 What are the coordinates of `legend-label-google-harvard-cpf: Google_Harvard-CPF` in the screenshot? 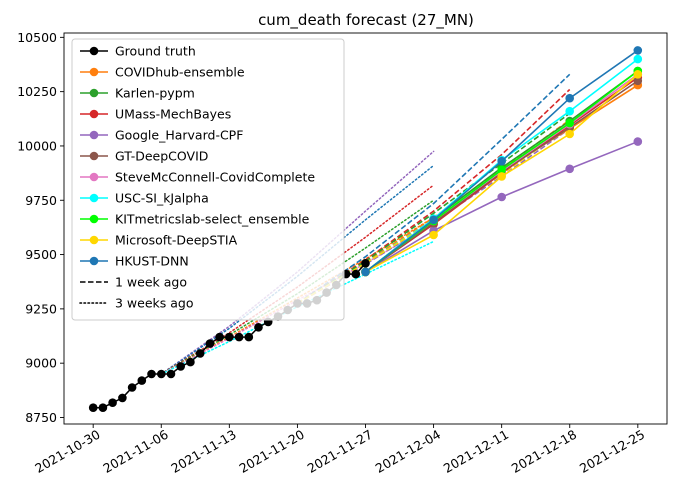 It's located at (179, 135).